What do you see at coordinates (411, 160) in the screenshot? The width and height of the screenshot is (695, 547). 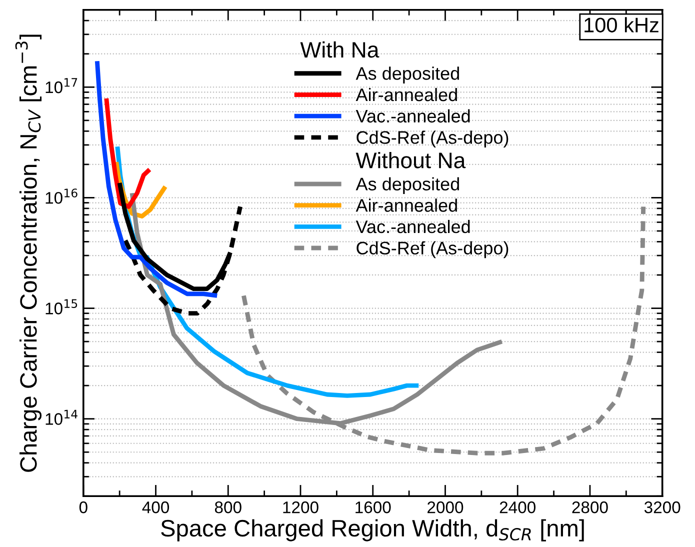 I see `annotation: Without Na` at bounding box center [411, 160].